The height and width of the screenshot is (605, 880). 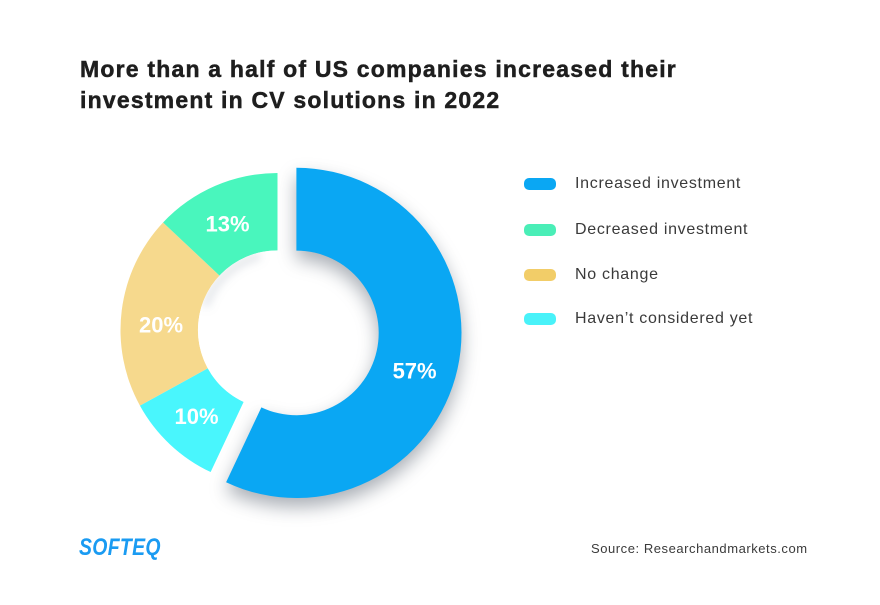 I want to click on svg-text: 57%, so click(x=415, y=371).